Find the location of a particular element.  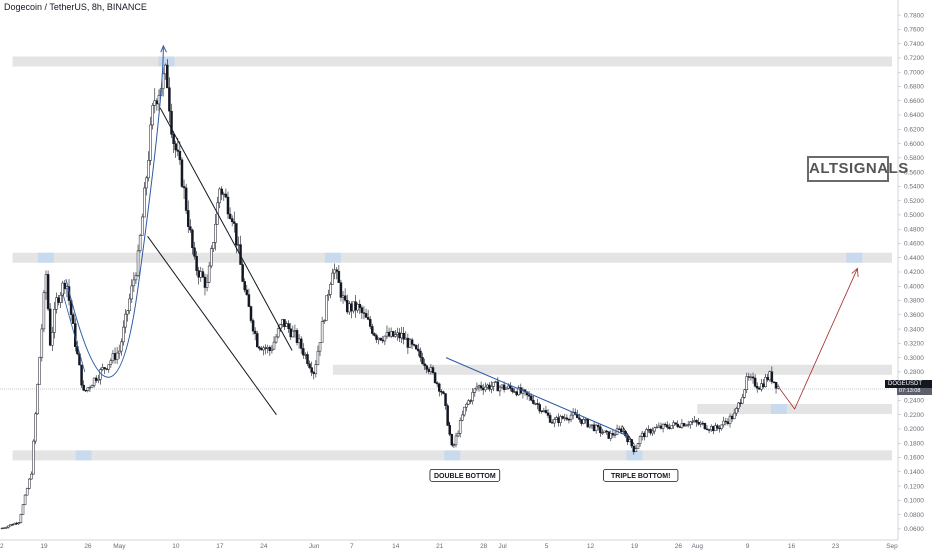

chart-title: Dogecoin / TetherUS, 8h, BINANCE is located at coordinates (75, 7).